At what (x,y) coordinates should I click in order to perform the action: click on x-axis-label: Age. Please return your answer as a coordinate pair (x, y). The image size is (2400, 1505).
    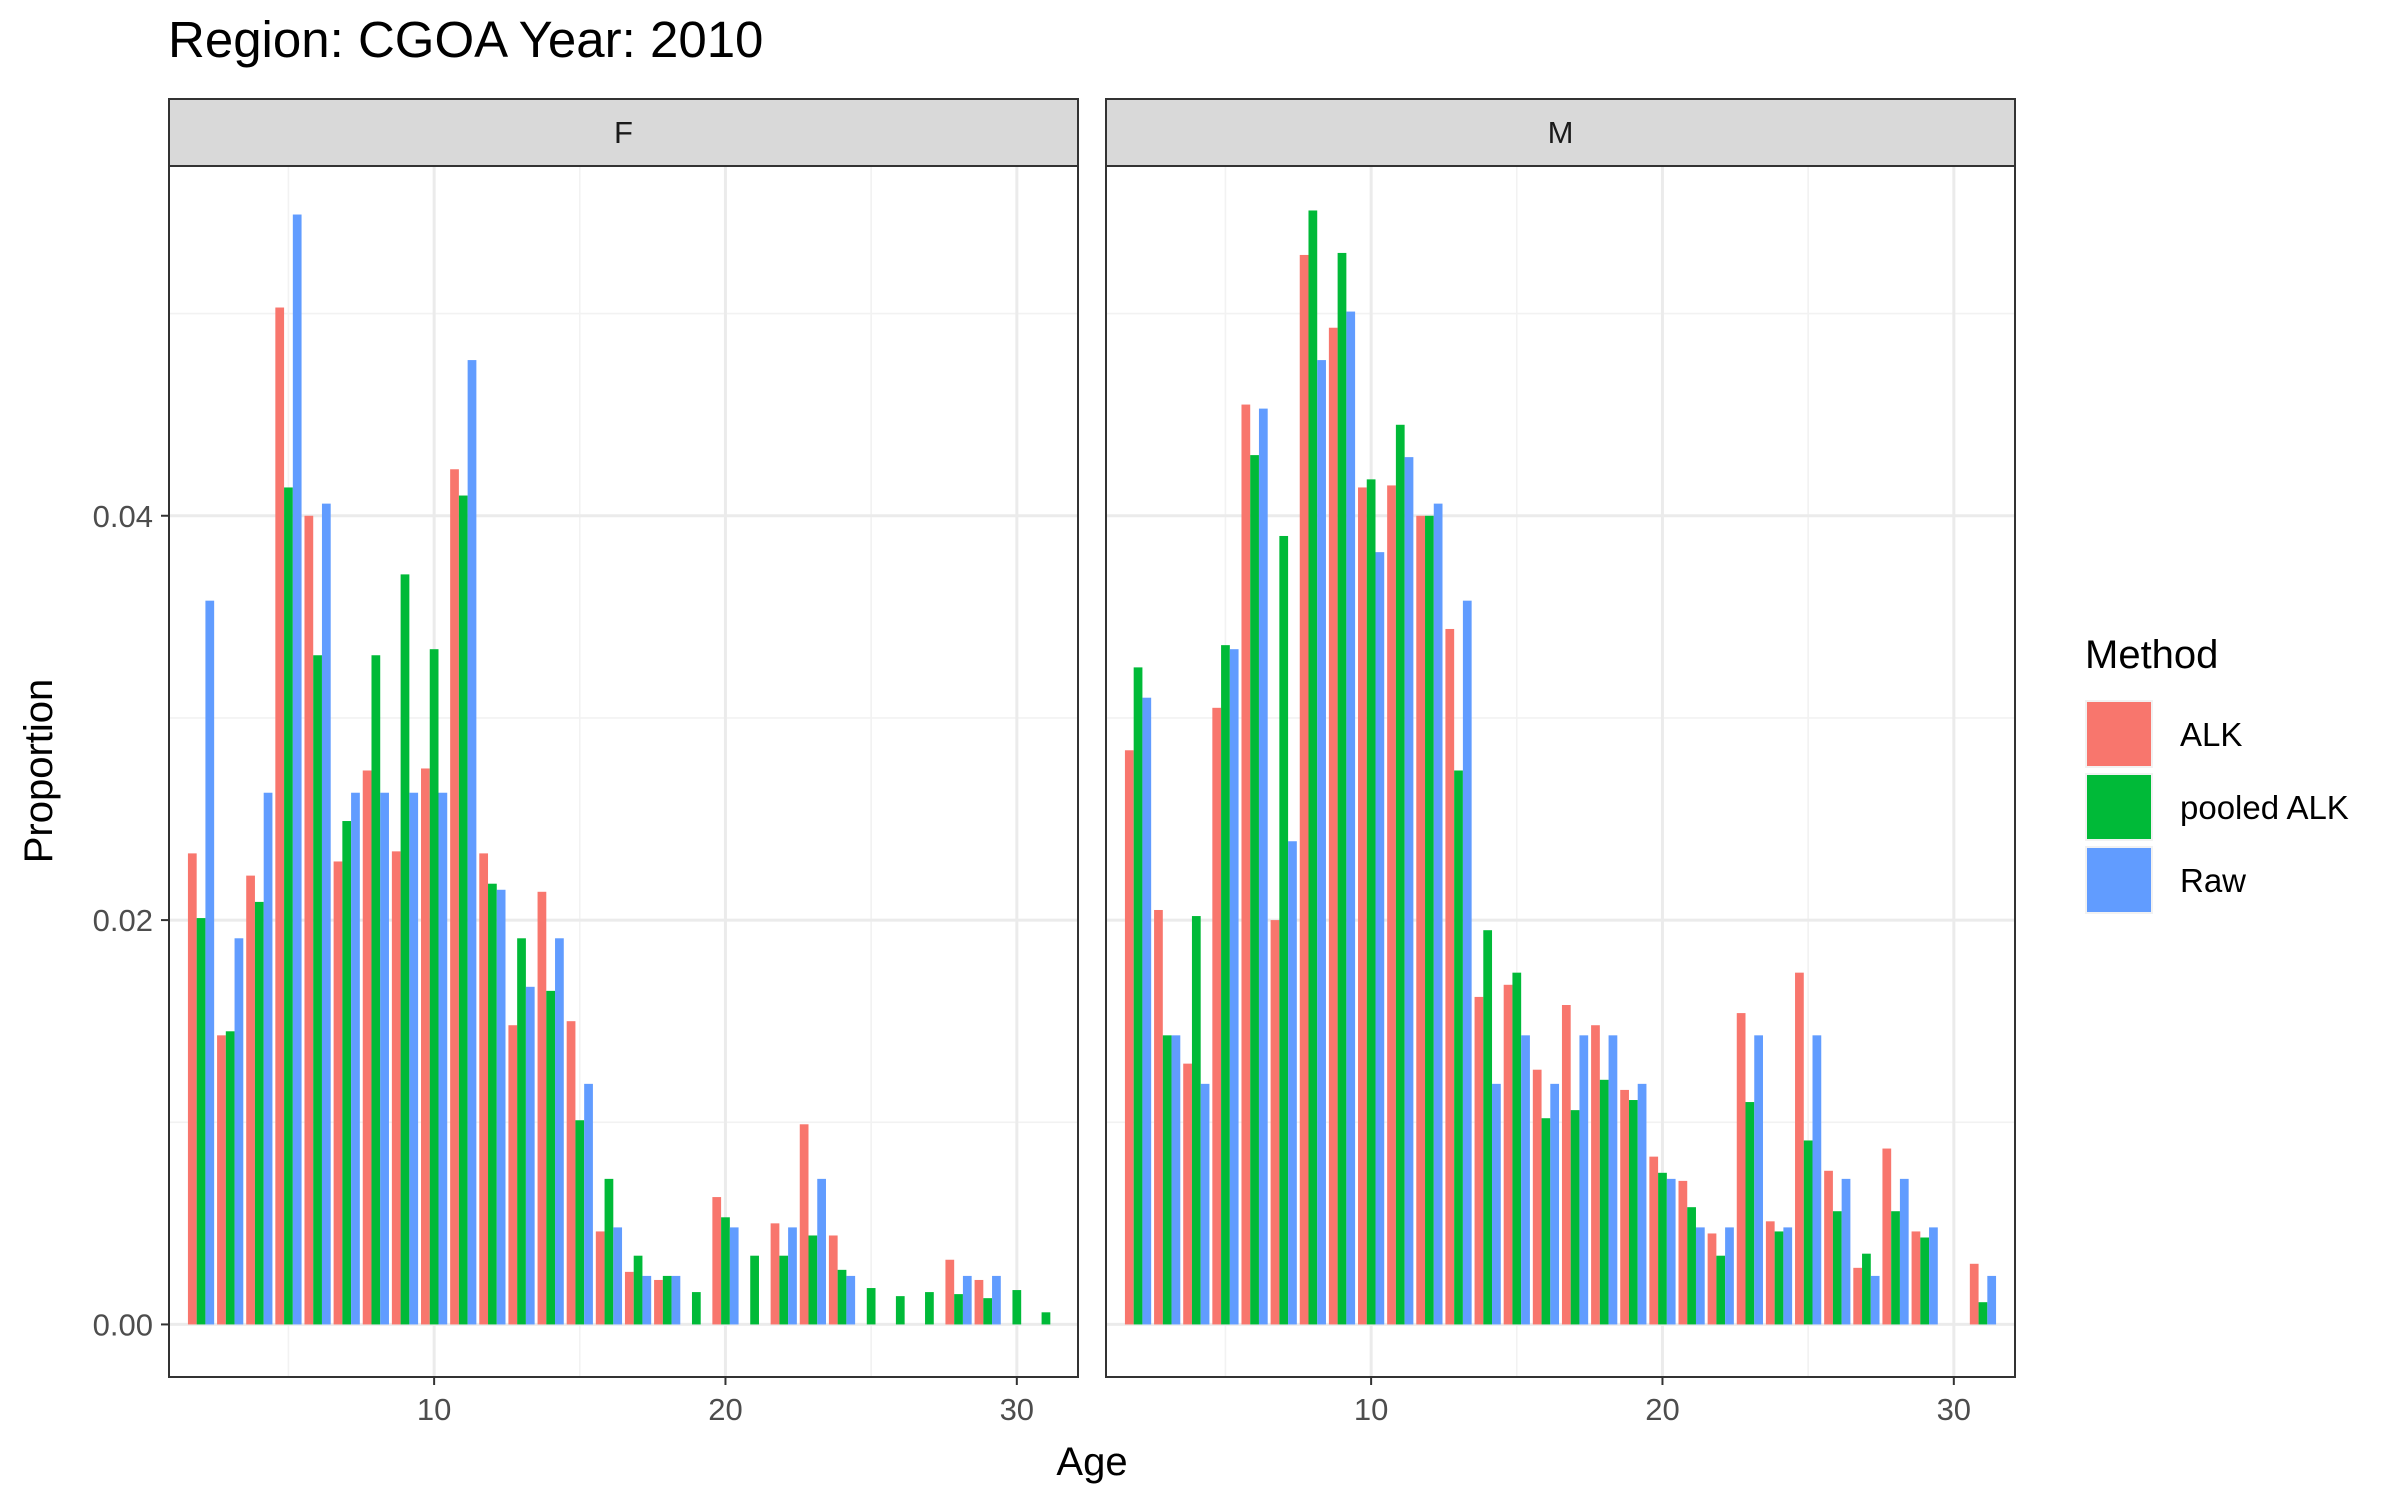
    Looking at the image, I should click on (1091, 1462).